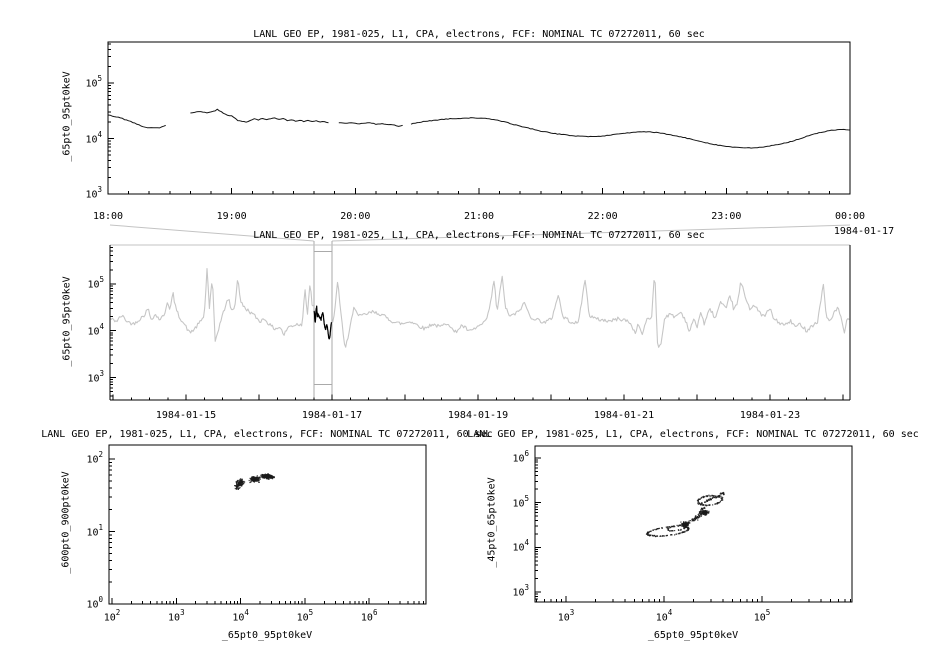  Describe the element at coordinates (624, 415) in the screenshot. I see `overview-x-tick-label: 1984-01-21` at that location.